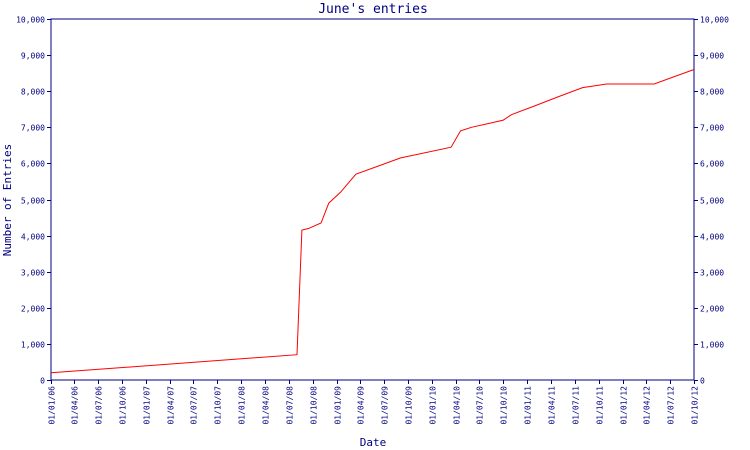 The height and width of the screenshot is (450, 750). Describe the element at coordinates (99, 405) in the screenshot. I see `x-tick-label: 01/07/06` at that location.